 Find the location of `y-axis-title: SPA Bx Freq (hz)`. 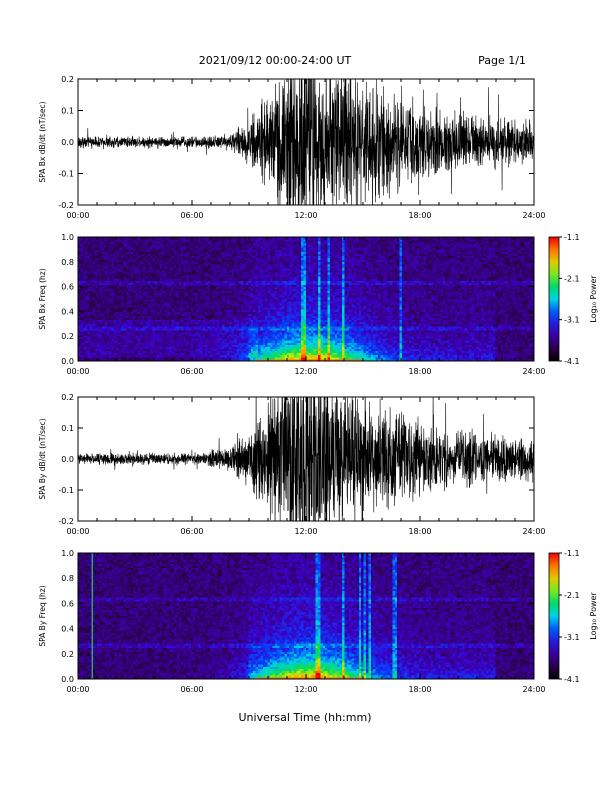

y-axis-title: SPA Bx Freq (hz) is located at coordinates (42, 298).